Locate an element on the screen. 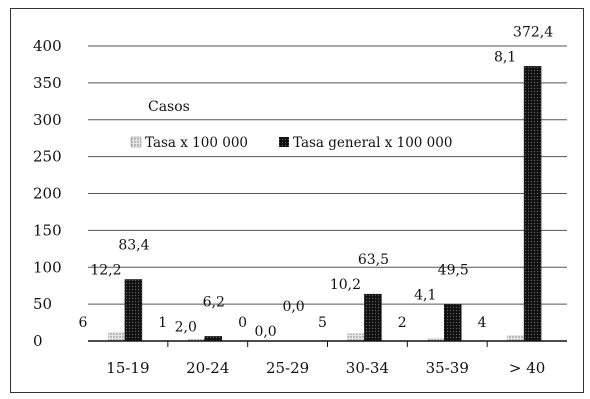 The width and height of the screenshot is (590, 399). legend-swatch-tasa is located at coordinates (136, 142).